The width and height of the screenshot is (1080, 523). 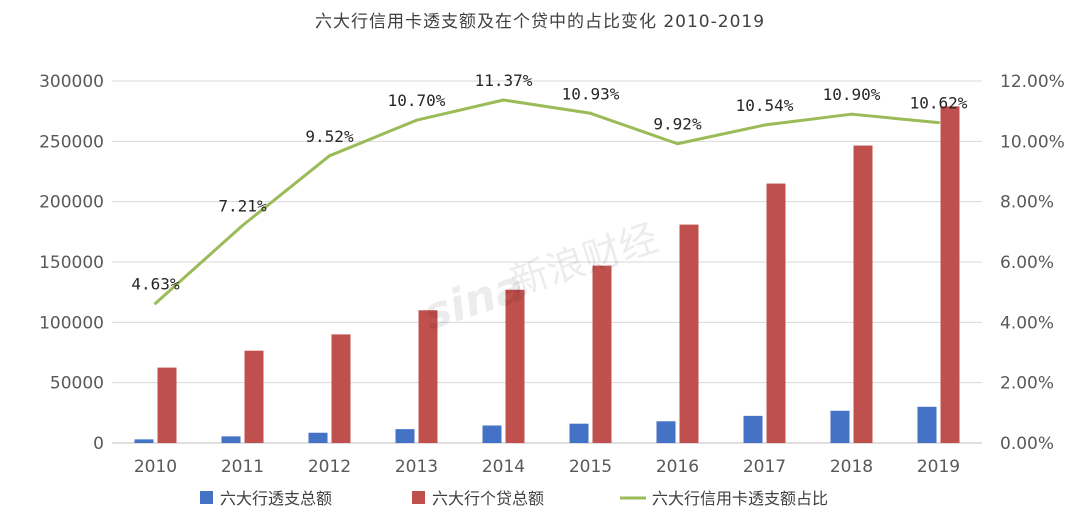 What do you see at coordinates (242, 467) in the screenshot?
I see `x-tick-label: 2011` at bounding box center [242, 467].